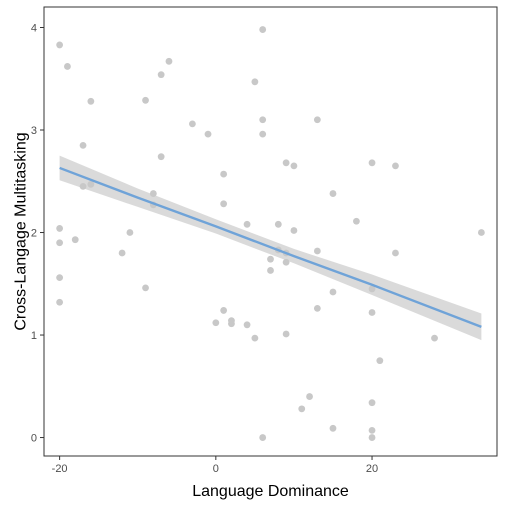 Image resolution: width=505 pixels, height=507 pixels. What do you see at coordinates (37, 234) in the screenshot?
I see `y-axis-ticks: 0 1 2 3 4` at bounding box center [37, 234].